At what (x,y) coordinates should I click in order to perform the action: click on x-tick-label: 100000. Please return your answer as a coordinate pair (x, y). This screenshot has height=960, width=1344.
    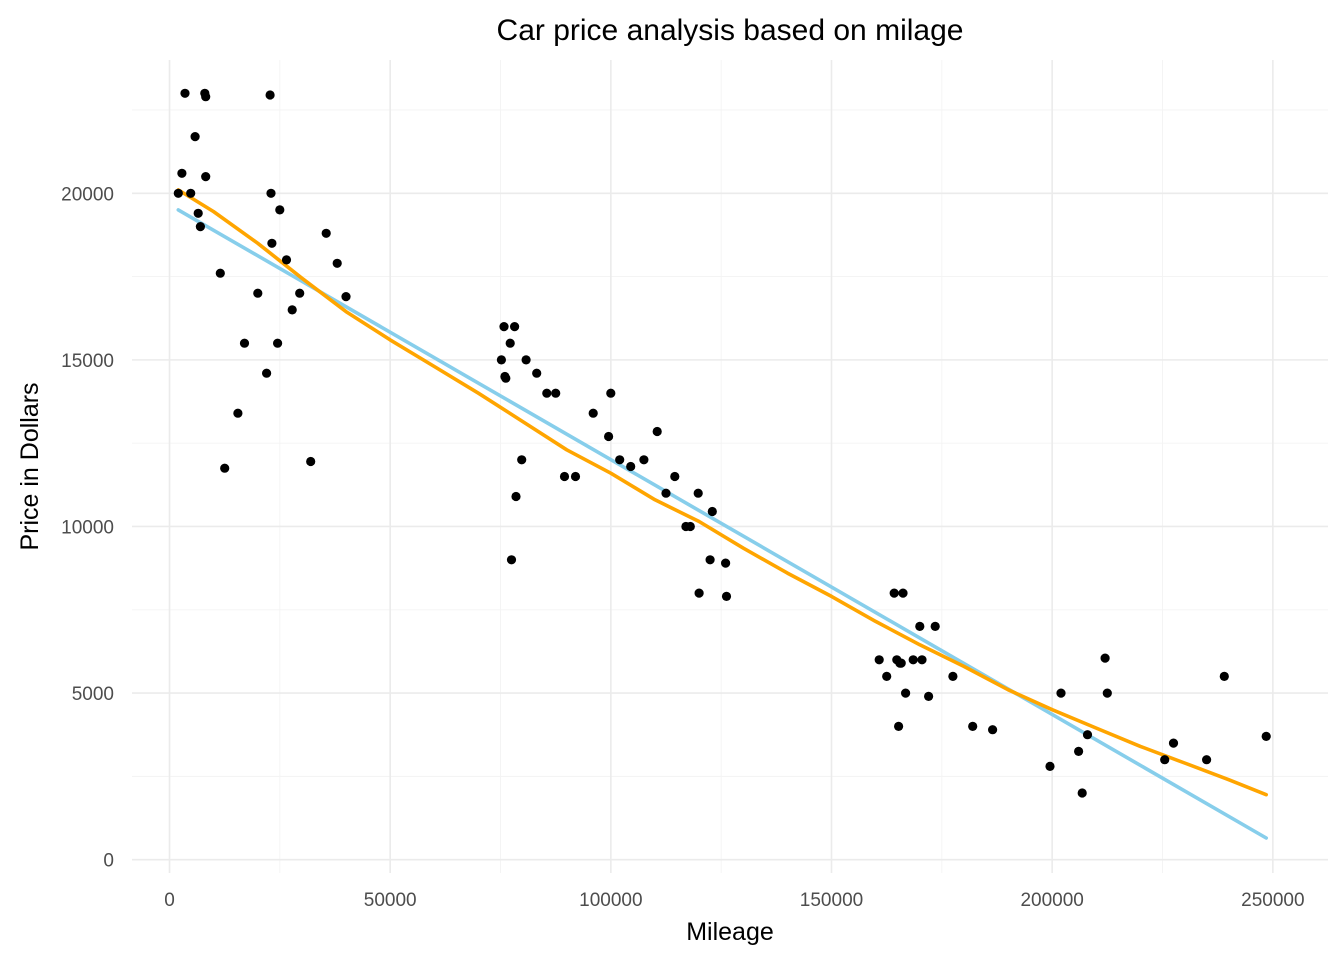
    Looking at the image, I should click on (610, 900).